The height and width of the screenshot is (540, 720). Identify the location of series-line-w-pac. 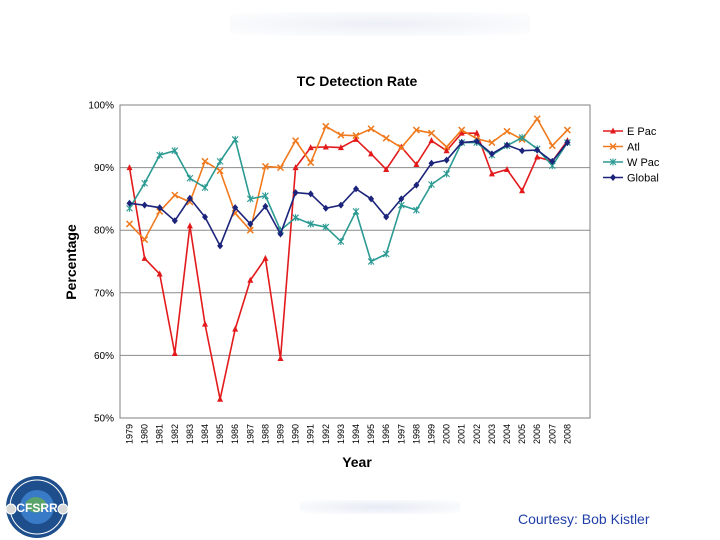
(348, 199).